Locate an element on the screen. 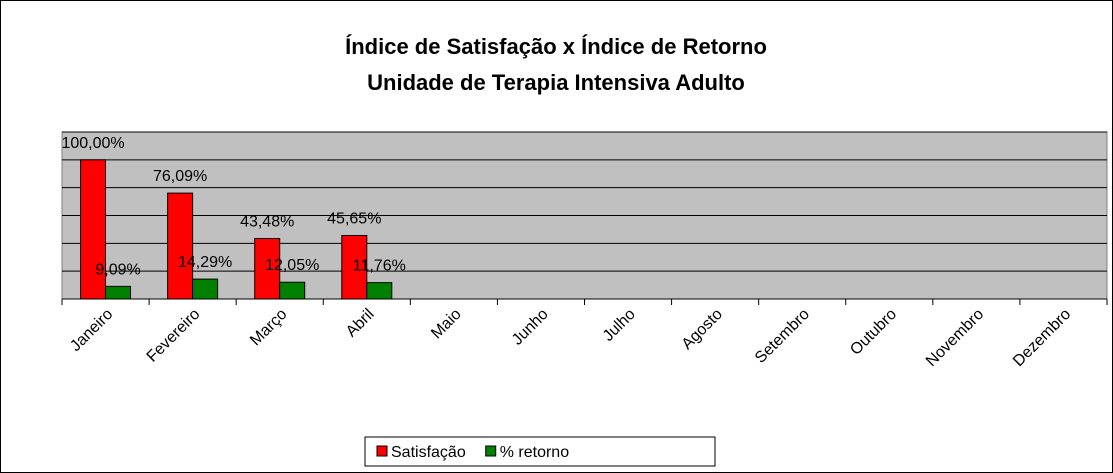 Image resolution: width=1113 pixels, height=473 pixels. data-label: 45,65% is located at coordinates (354, 218).